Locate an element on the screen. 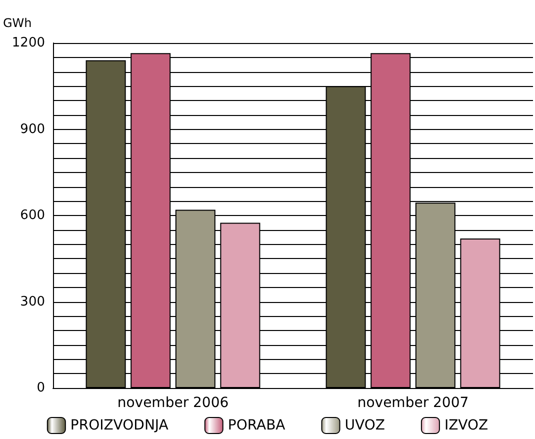  y-axis-title: GWh is located at coordinates (17, 23).